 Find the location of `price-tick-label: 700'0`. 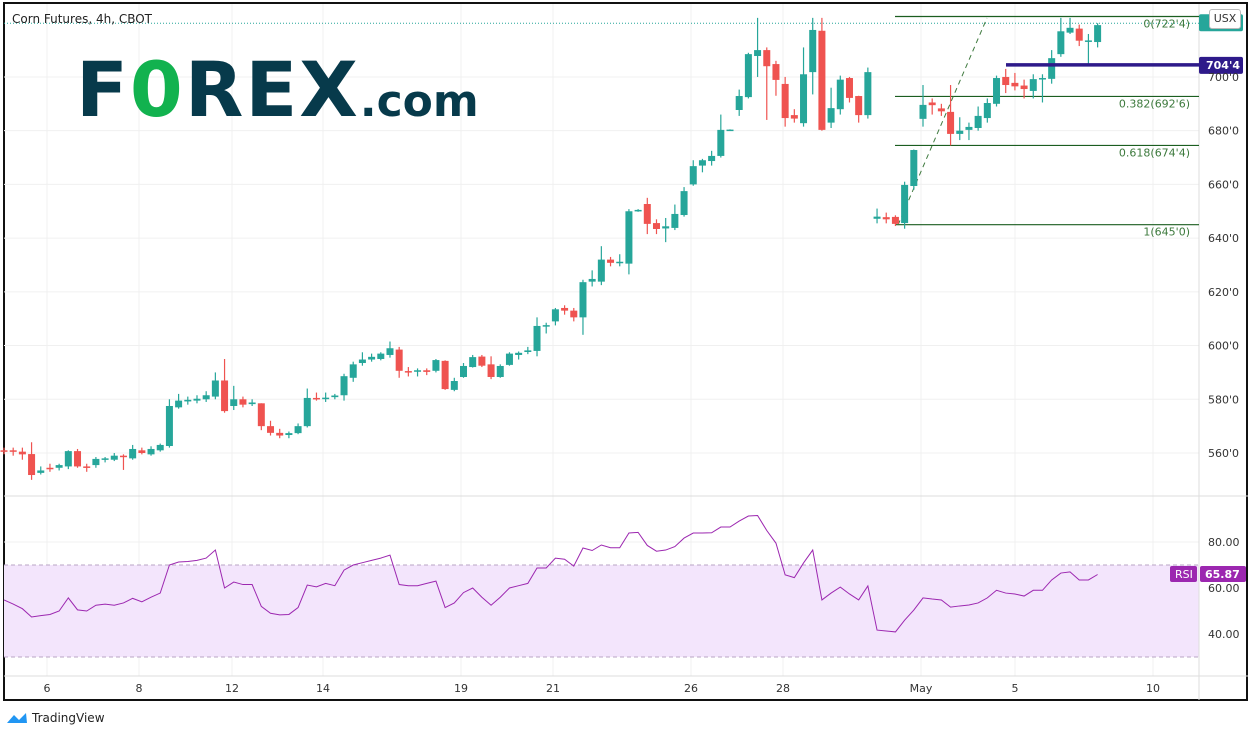

price-tick-label: 700'0 is located at coordinates (1223, 77).